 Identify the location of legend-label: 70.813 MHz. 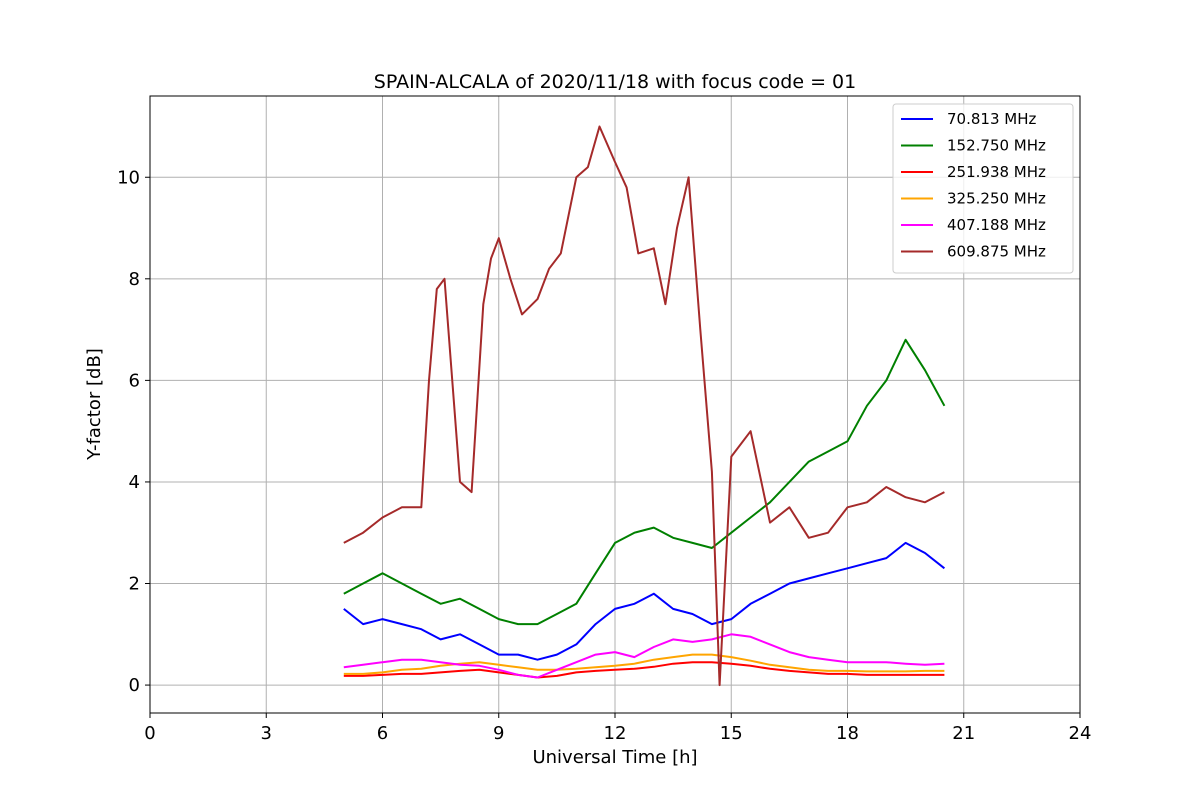
(991, 119).